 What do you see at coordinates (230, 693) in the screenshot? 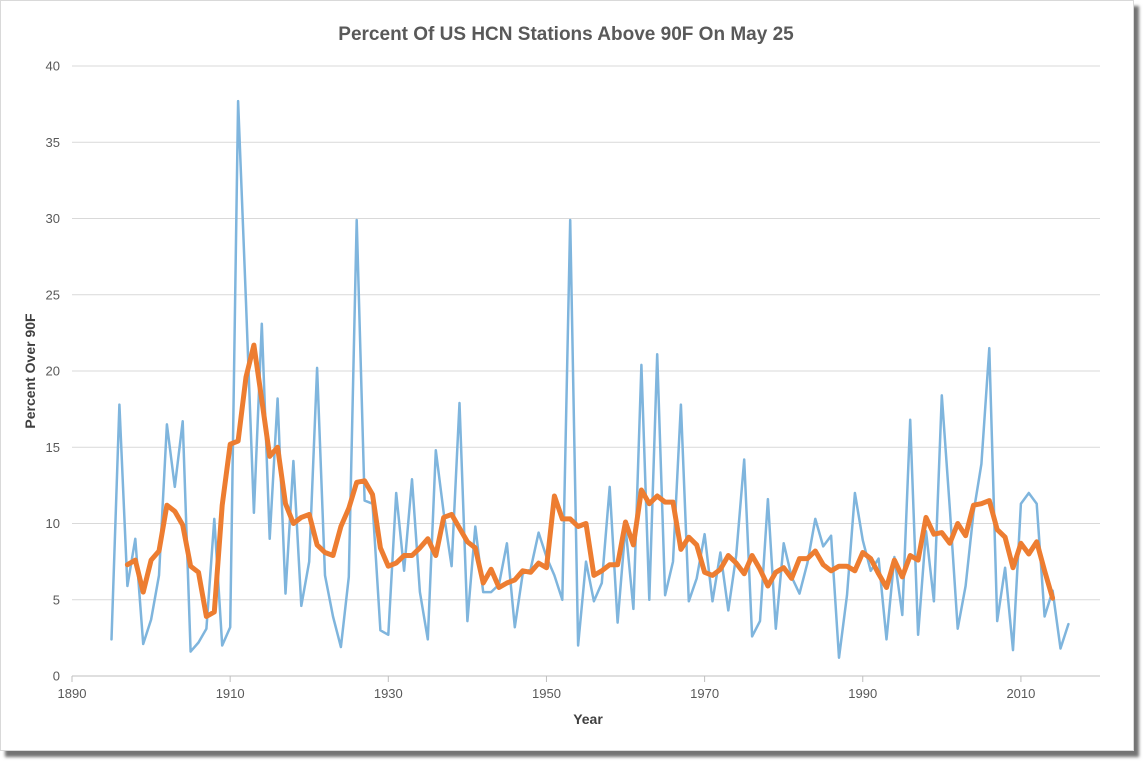
I see `x-tick-label: 1910` at bounding box center [230, 693].